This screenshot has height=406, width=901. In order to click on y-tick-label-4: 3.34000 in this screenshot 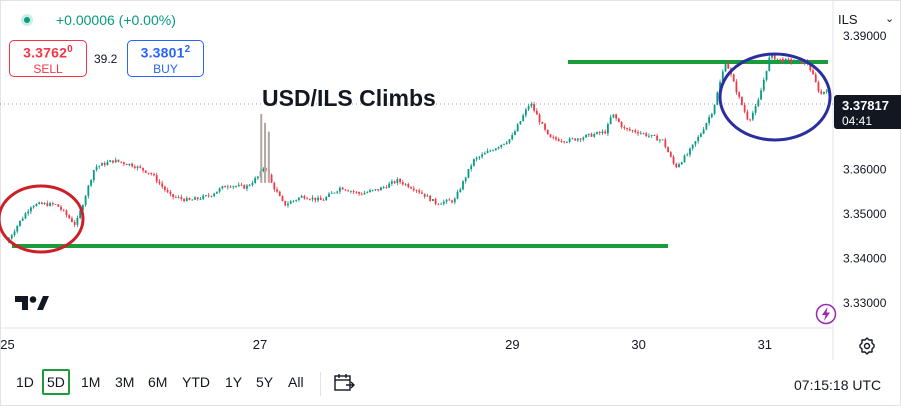, I will do `click(865, 258)`.